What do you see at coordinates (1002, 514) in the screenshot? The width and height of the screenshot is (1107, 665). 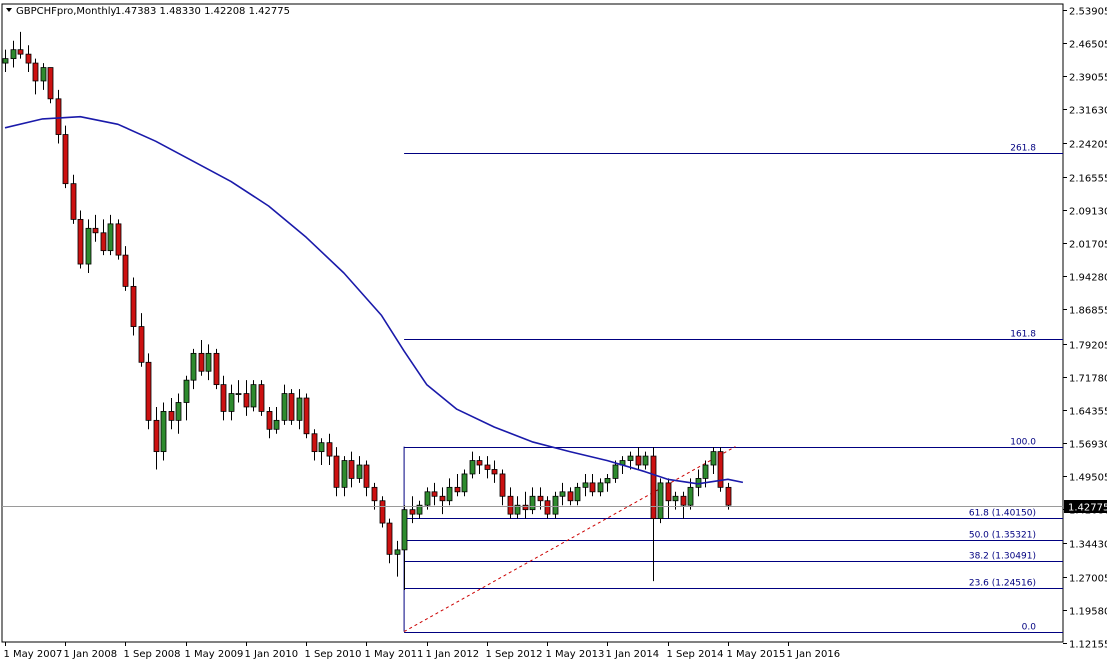 I see `fib-level-label: 61.8 (1.40150)` at bounding box center [1002, 514].